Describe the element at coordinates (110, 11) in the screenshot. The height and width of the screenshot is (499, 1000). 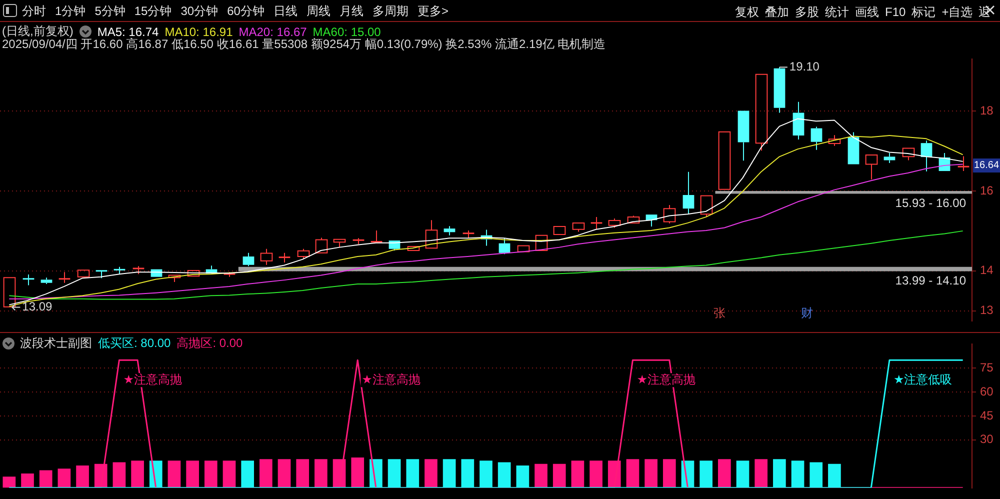
I see `text: 5分钟` at that location.